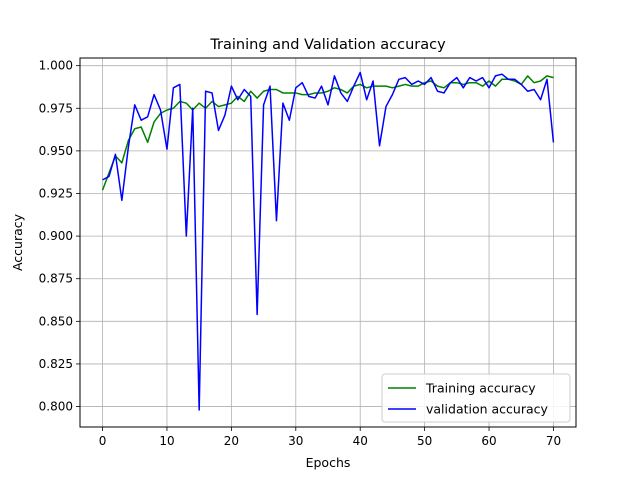  I want to click on y-tick-label: 0.950, so click(56, 151).